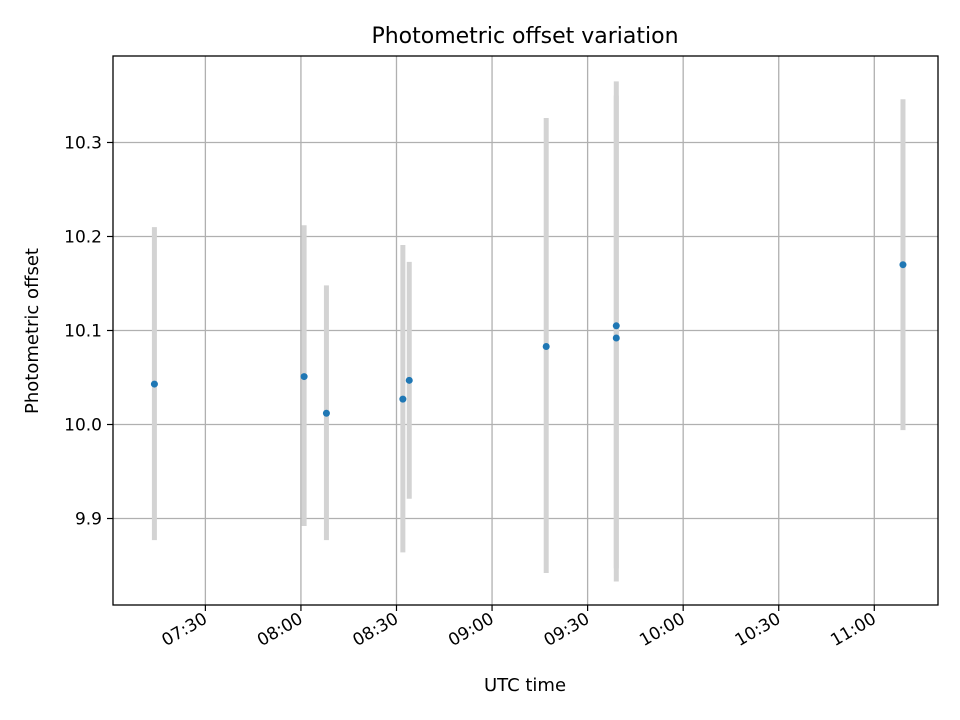 The width and height of the screenshot is (960, 720). What do you see at coordinates (525, 685) in the screenshot?
I see `x-axis-label: UTC time` at bounding box center [525, 685].